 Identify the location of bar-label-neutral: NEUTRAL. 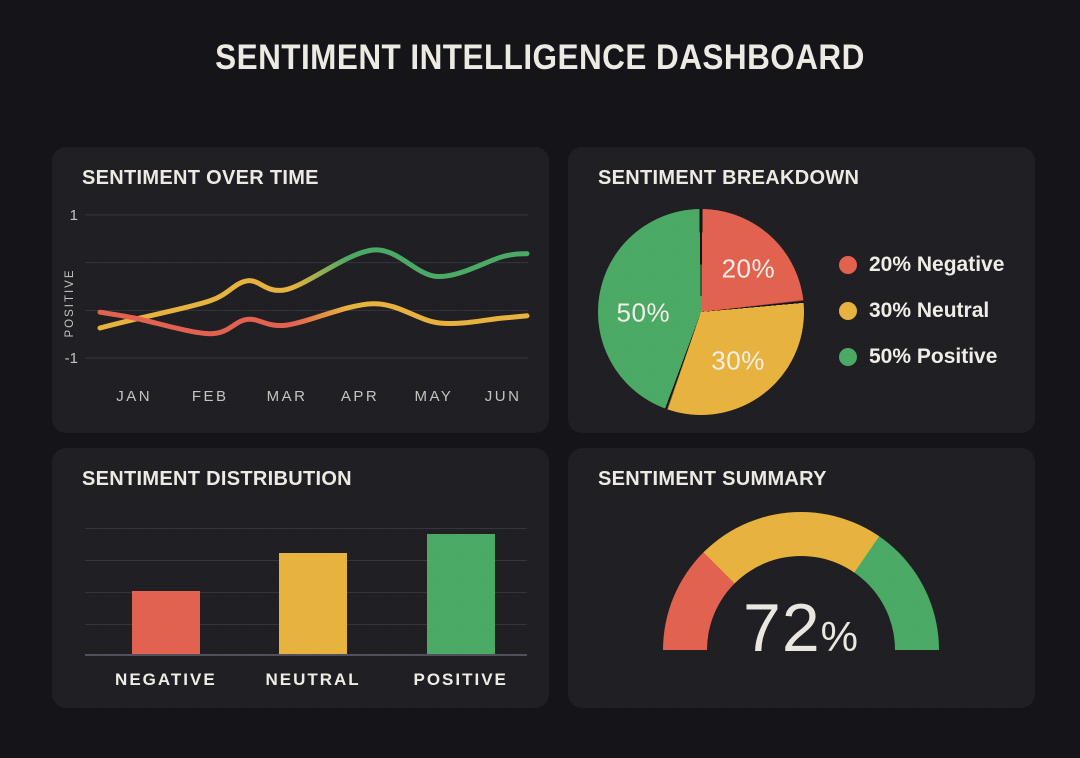
(313, 679).